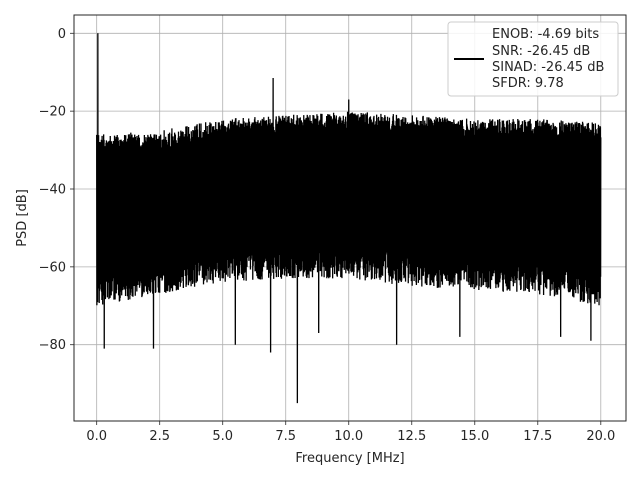 Image resolution: width=640 pixels, height=480 pixels. I want to click on y-tick-label: 0, so click(62, 34).